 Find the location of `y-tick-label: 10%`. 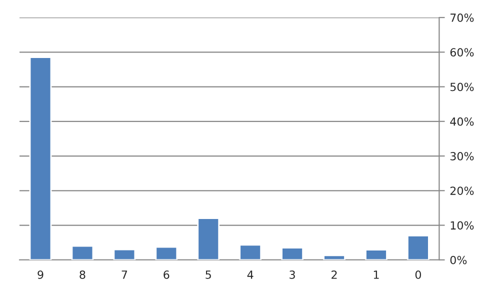

y-tick-label: 10% is located at coordinates (462, 225).